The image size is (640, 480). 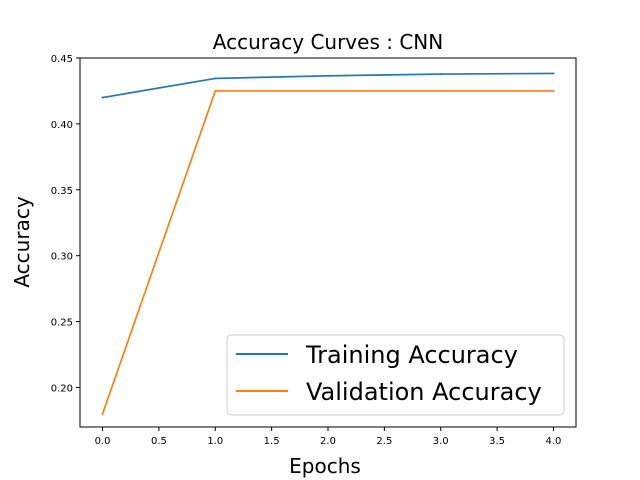 What do you see at coordinates (62, 191) in the screenshot?
I see `y-tick-label: 0.35` at bounding box center [62, 191].